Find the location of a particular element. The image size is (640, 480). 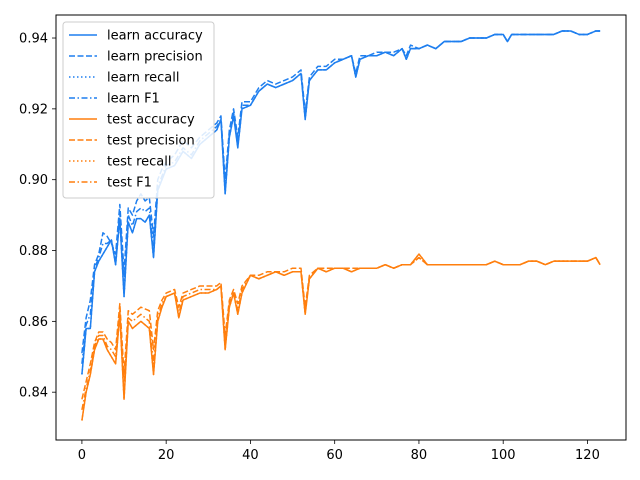

y-tick-label: 0.88 is located at coordinates (33, 251).